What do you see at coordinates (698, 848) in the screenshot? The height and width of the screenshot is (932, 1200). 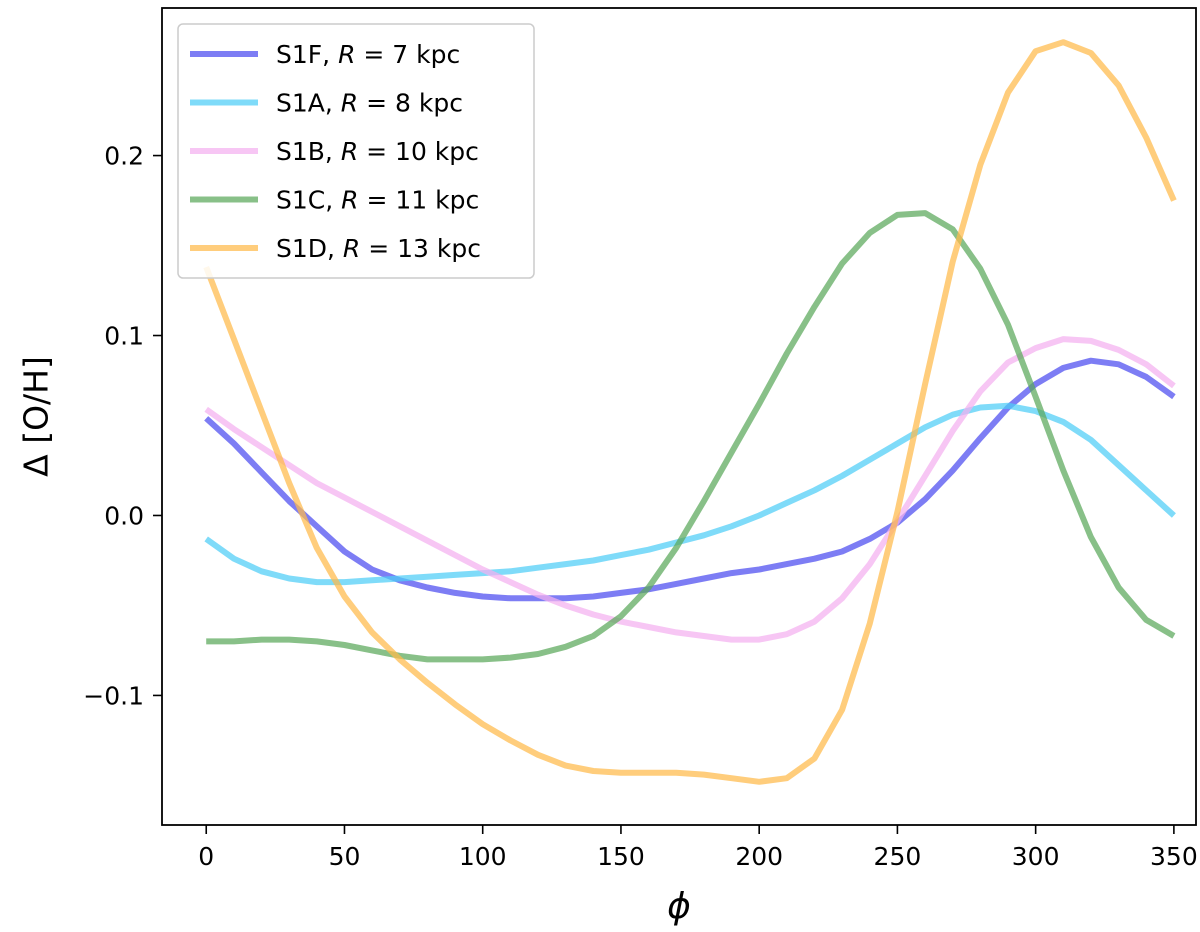 I see `x-axis: 0 50 100 150 200 250 300 350` at bounding box center [698, 848].